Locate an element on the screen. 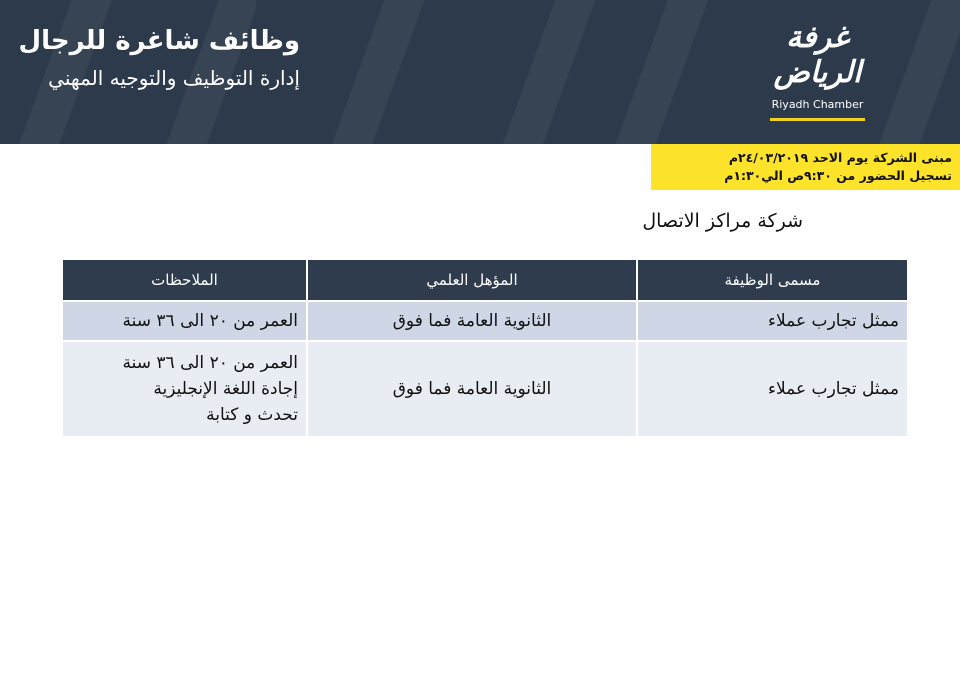 Image resolution: width=960 pixels, height=675 pixels. table-header-row: مسمى الوظيفة المؤهل العلمي الملاحظات is located at coordinates (484, 281).